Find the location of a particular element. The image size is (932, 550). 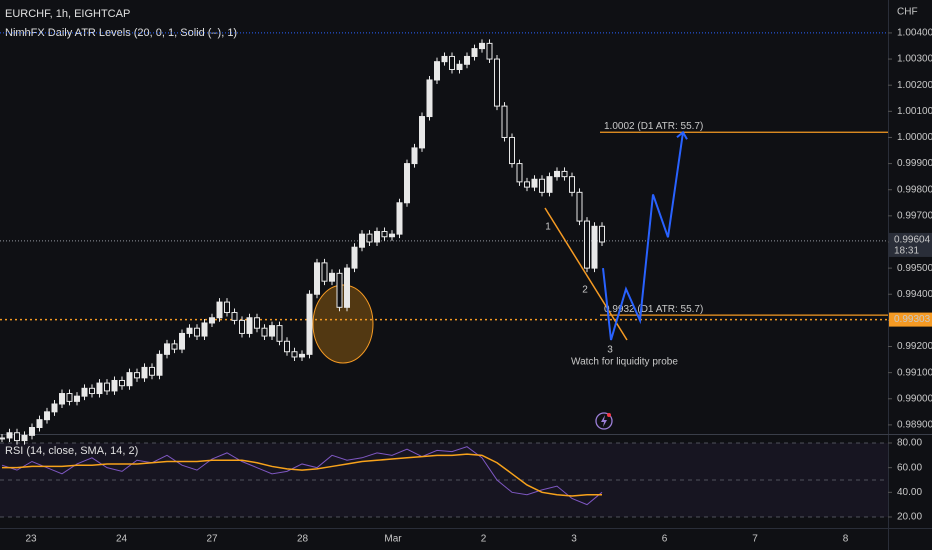

rsi-tick-label: 20.00 is located at coordinates (909, 517).